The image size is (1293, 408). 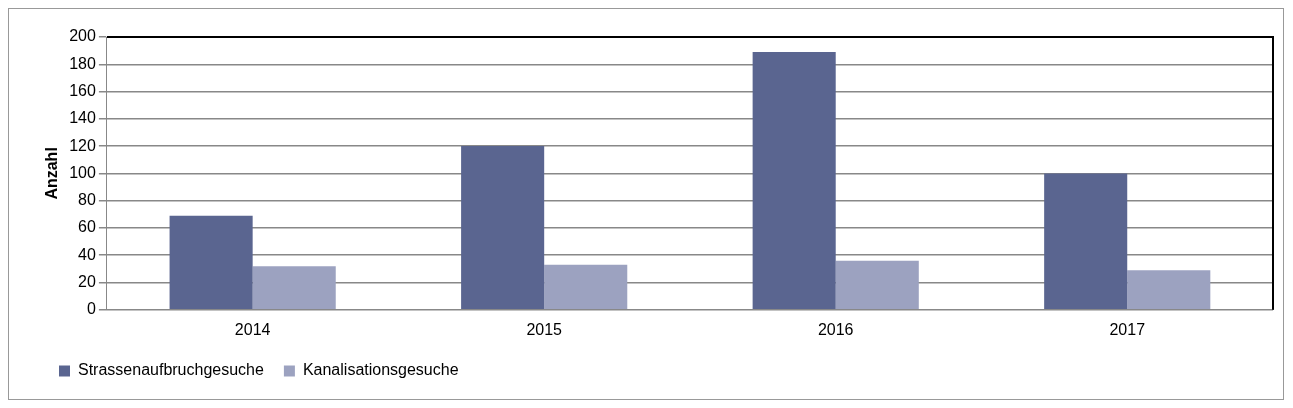 What do you see at coordinates (252, 329) in the screenshot?
I see `x-tick-label: 2014` at bounding box center [252, 329].